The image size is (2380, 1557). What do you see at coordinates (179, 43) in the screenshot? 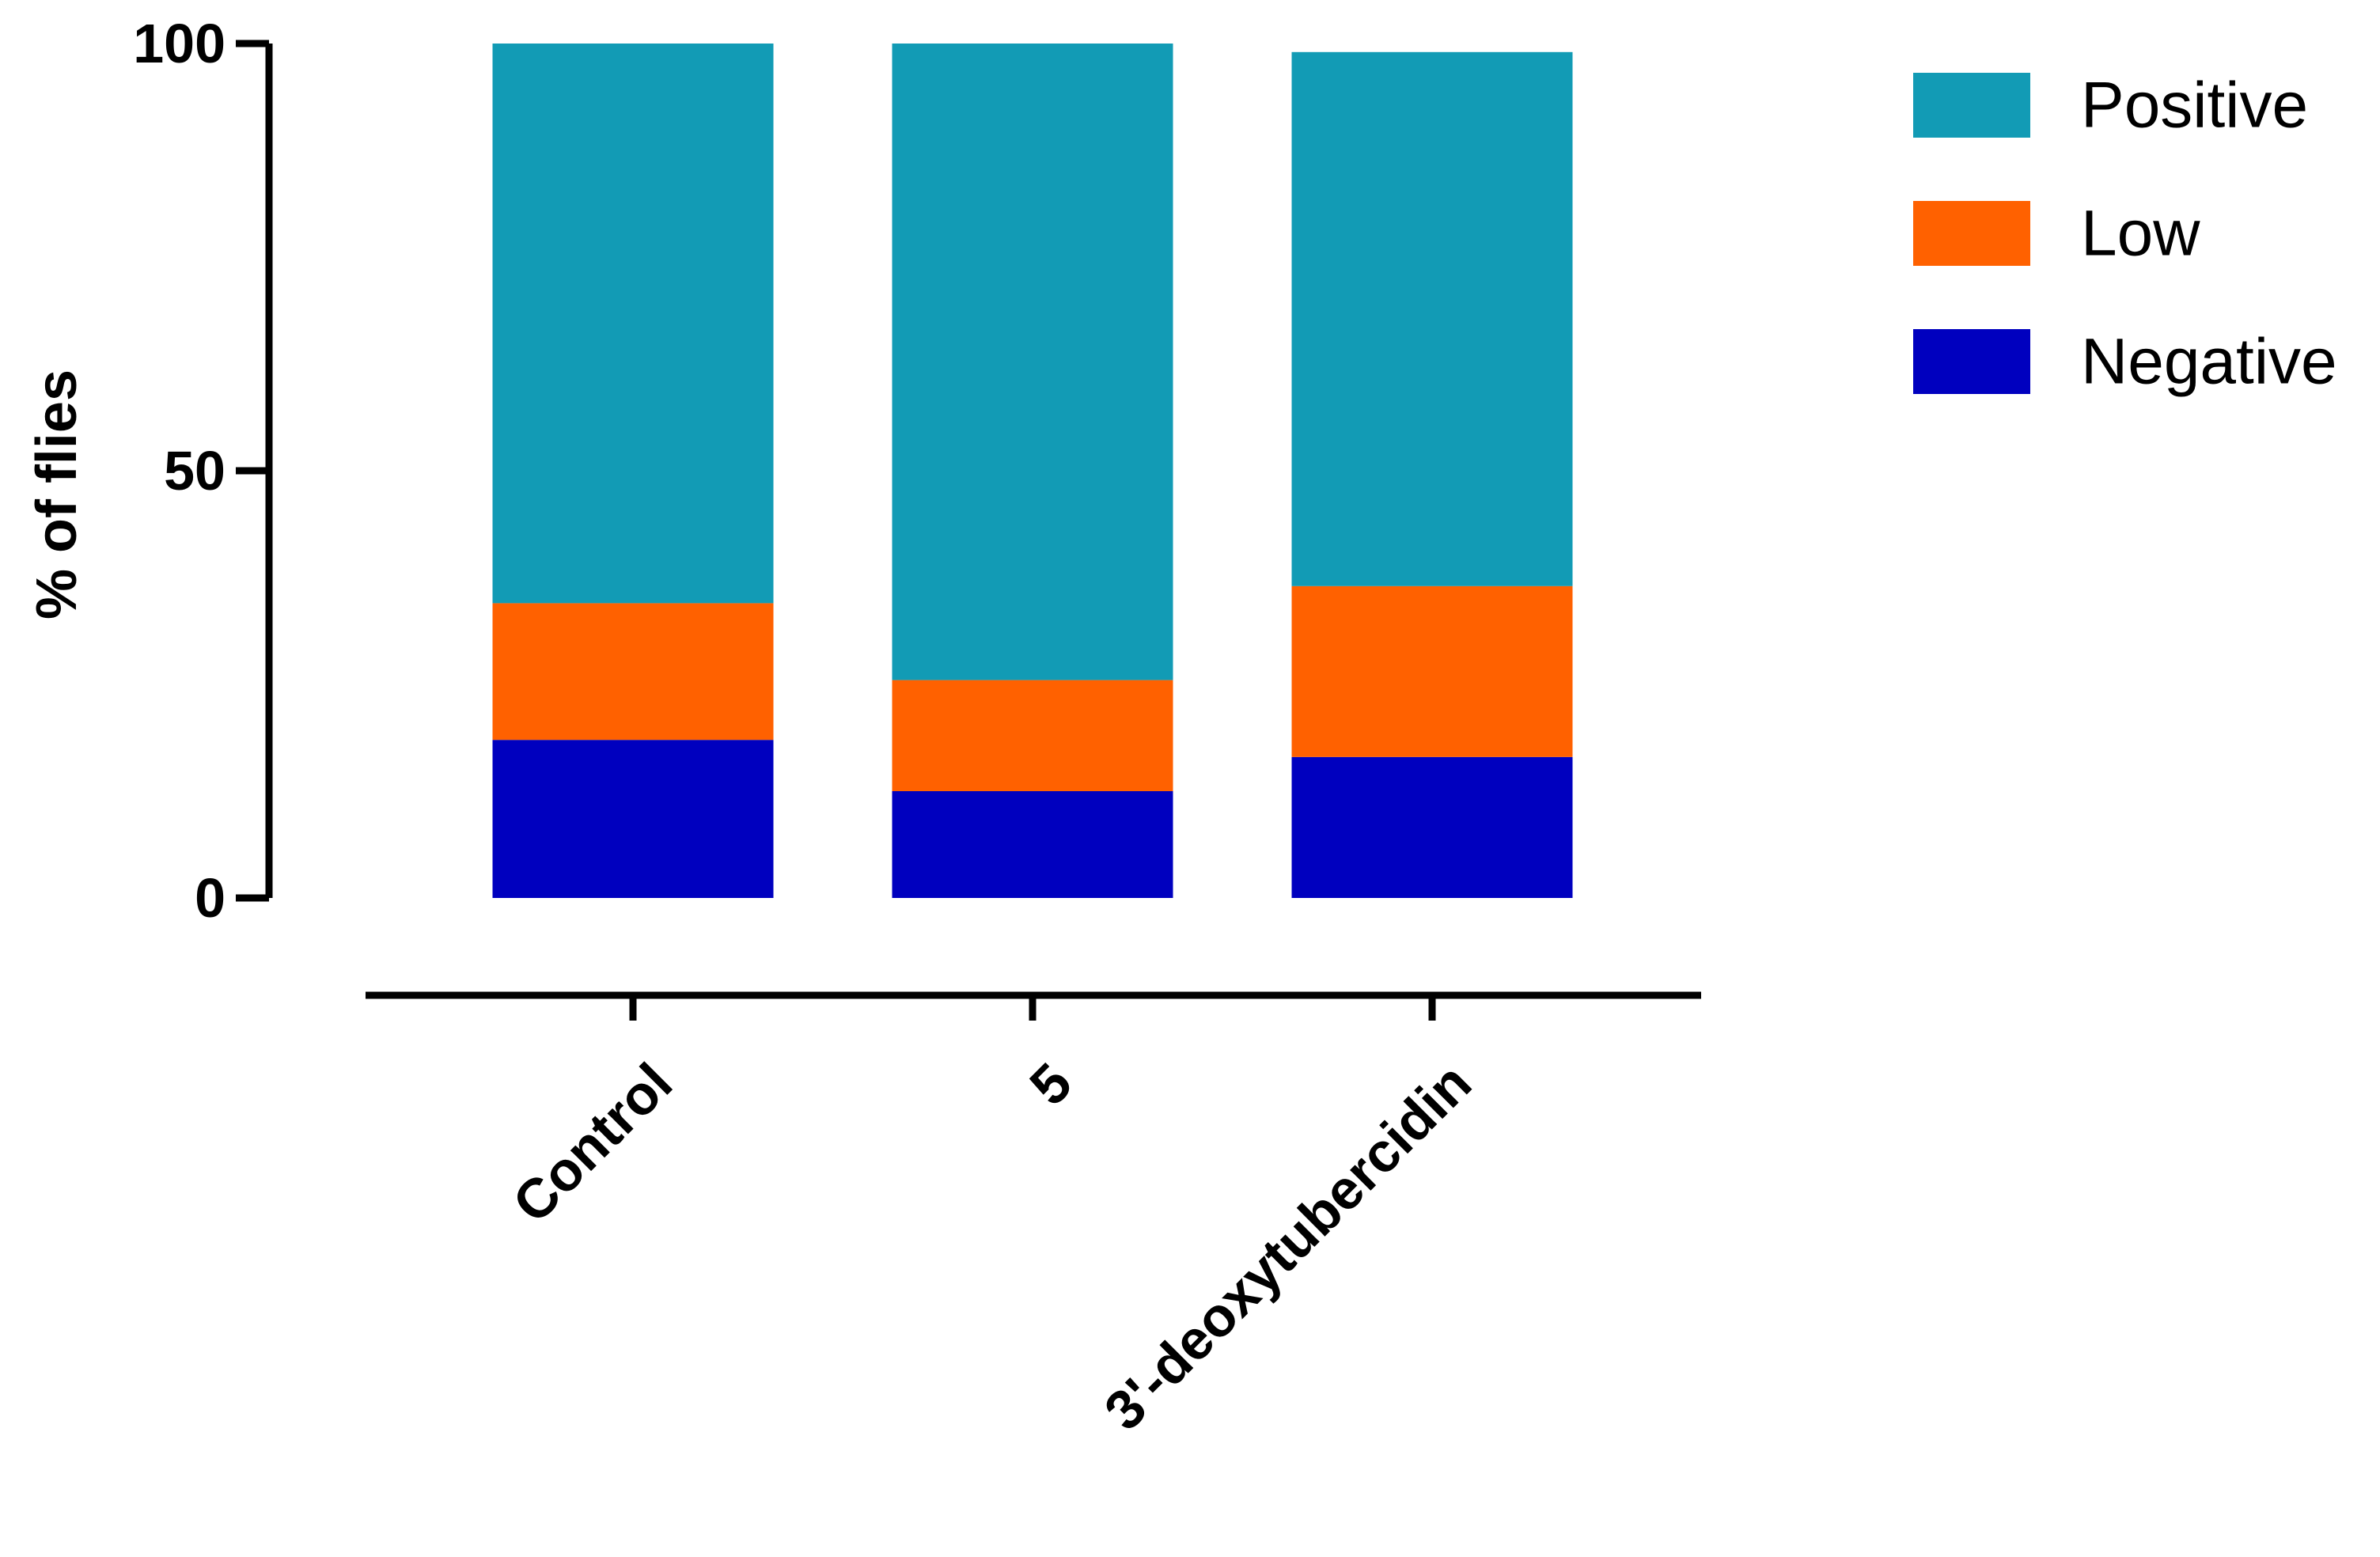
I see `y-tick-label-100: 100` at bounding box center [179, 43].